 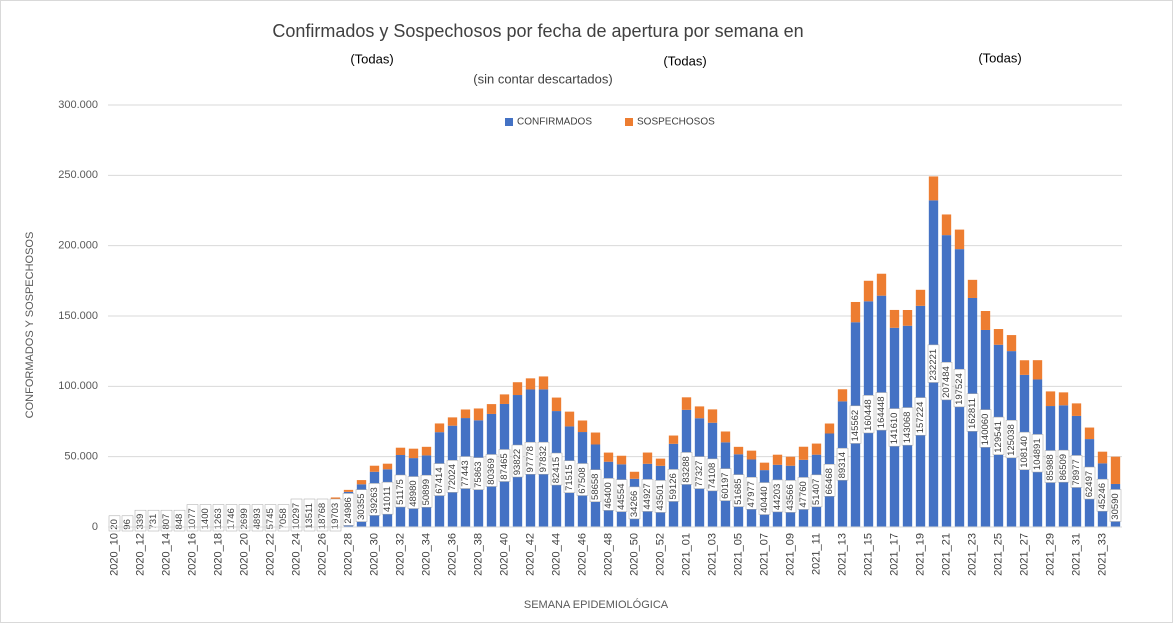 What do you see at coordinates (676, 122) in the screenshot?
I see `legend-label: SOSPECHOSOS` at bounding box center [676, 122].